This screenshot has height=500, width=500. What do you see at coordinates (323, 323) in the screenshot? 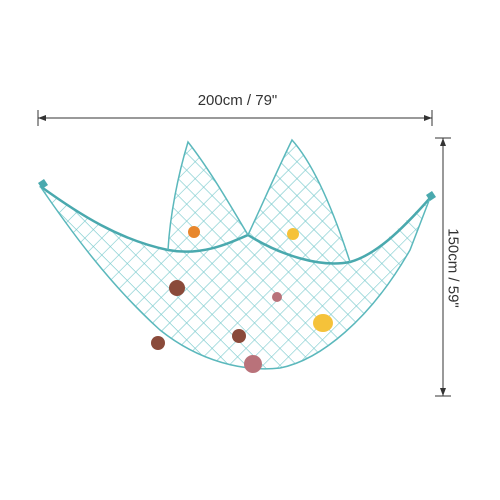
I see `shell-yellow-large` at bounding box center [323, 323].